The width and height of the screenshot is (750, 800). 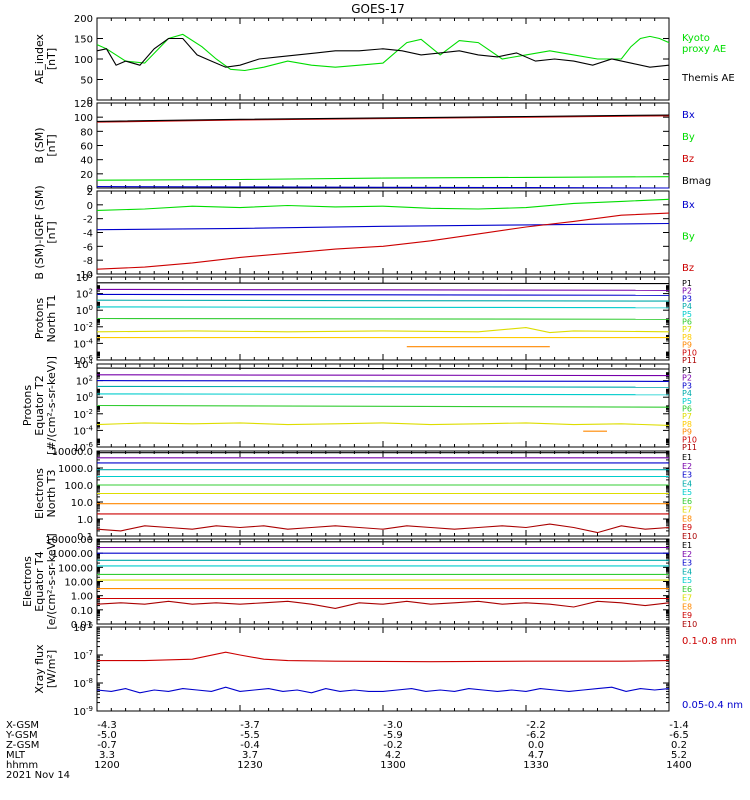 I want to click on y-tick-label: 1000.00, so click(x=72, y=554).